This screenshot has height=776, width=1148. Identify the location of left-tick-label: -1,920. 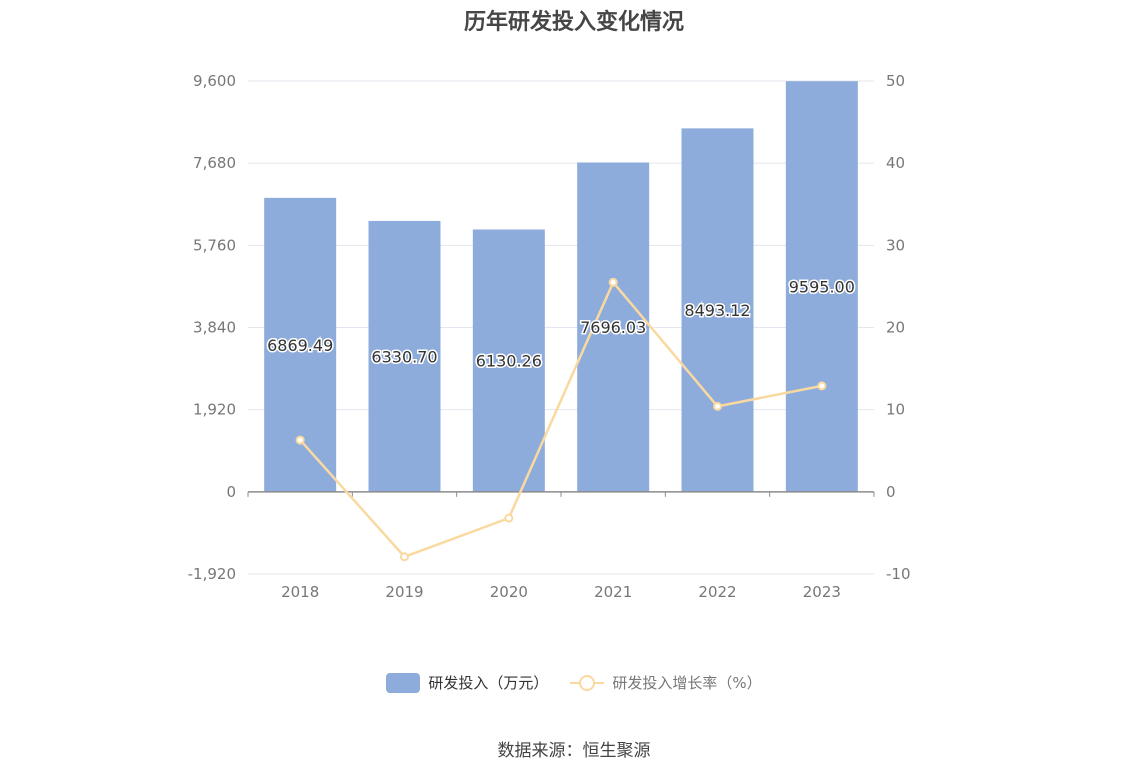
(212, 574).